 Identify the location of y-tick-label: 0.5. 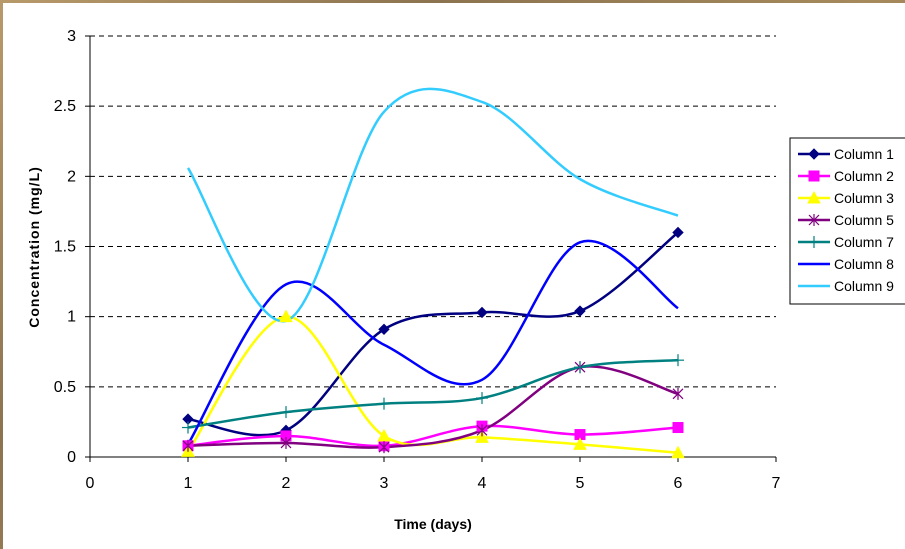
(65, 387).